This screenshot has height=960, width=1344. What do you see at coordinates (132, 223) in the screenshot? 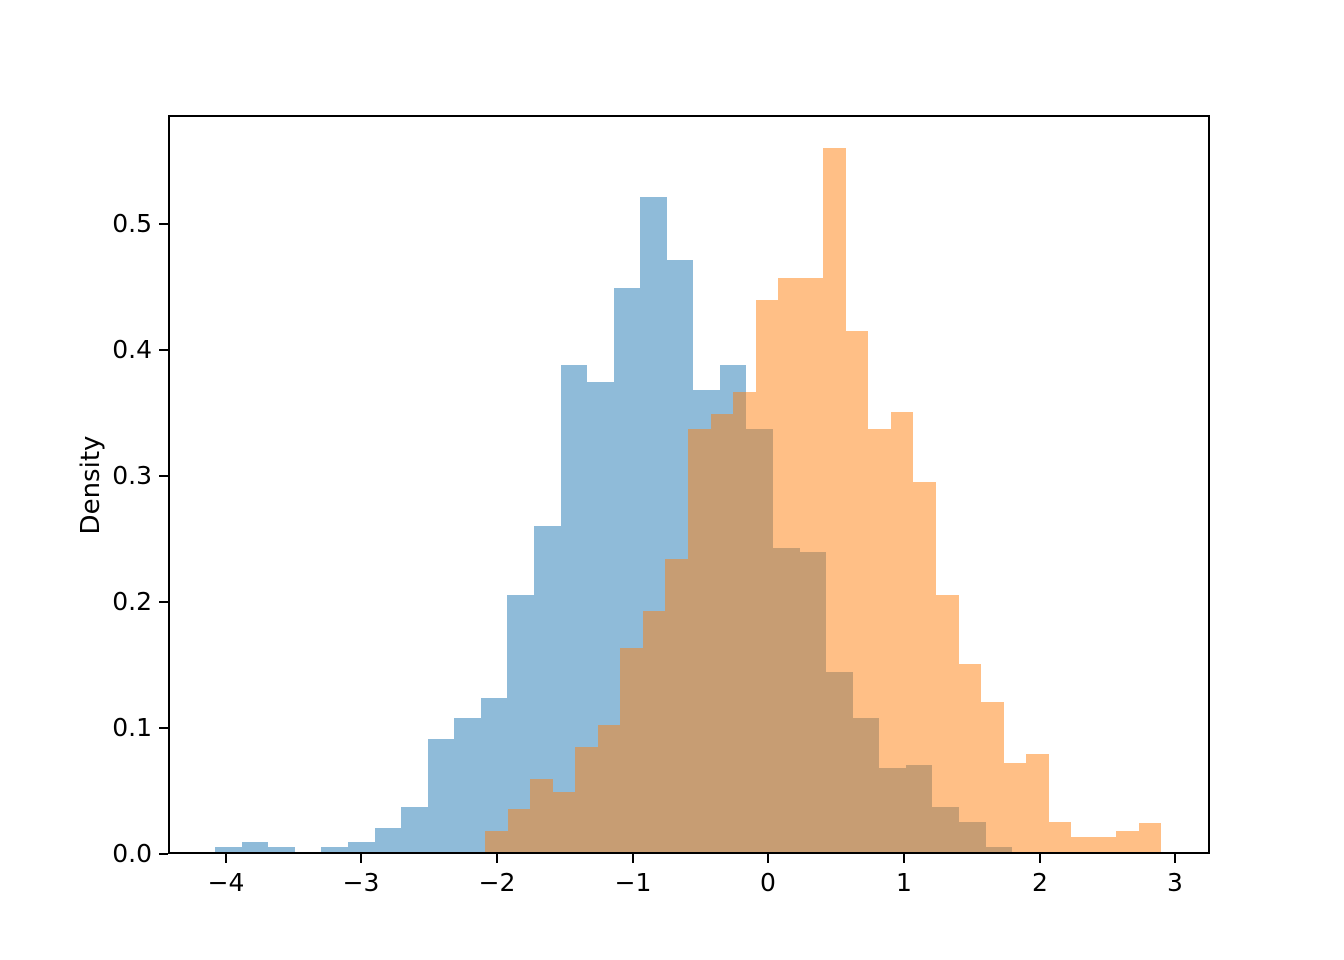
I see `y-tick-label: 0.5` at bounding box center [132, 223].